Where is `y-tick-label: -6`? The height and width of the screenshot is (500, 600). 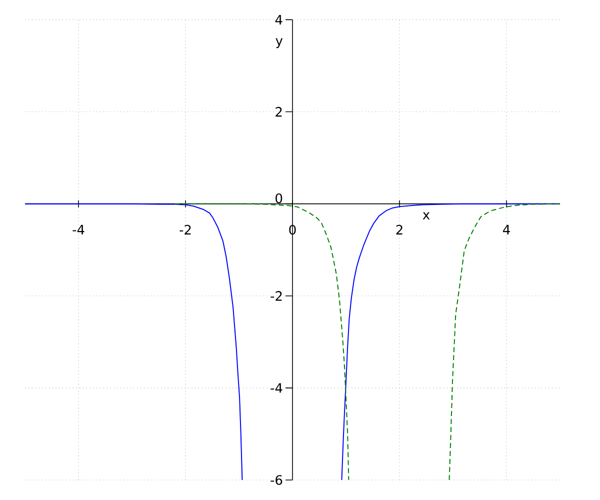 y-tick-label: -6 is located at coordinates (276, 480).